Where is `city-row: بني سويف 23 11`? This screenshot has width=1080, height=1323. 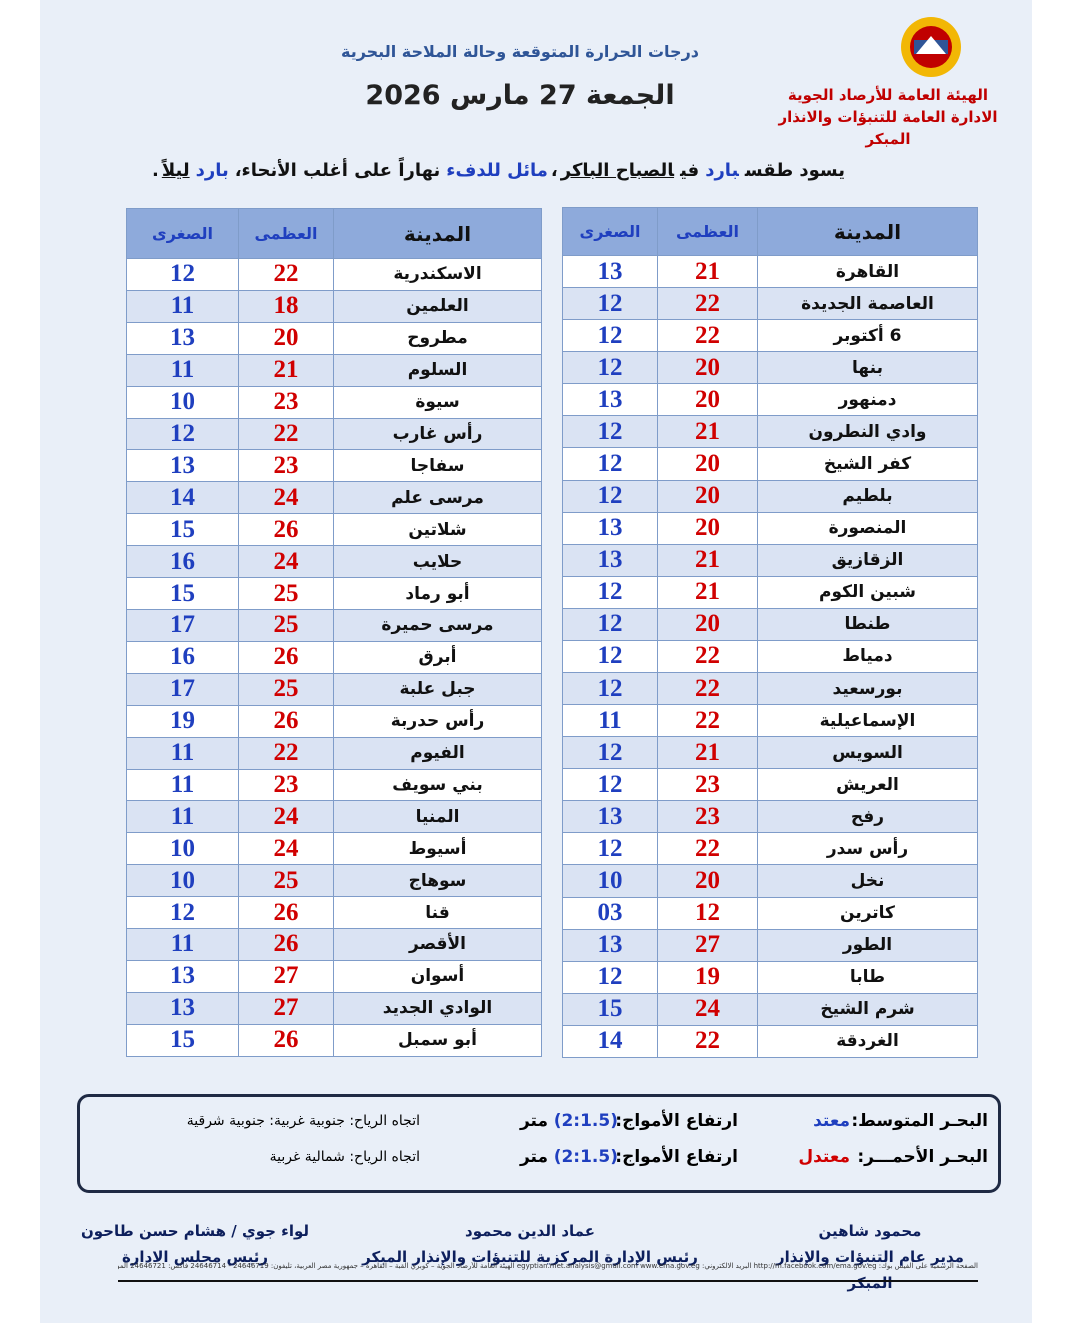 city-row: بني سويف 23 11 is located at coordinates (334, 785).